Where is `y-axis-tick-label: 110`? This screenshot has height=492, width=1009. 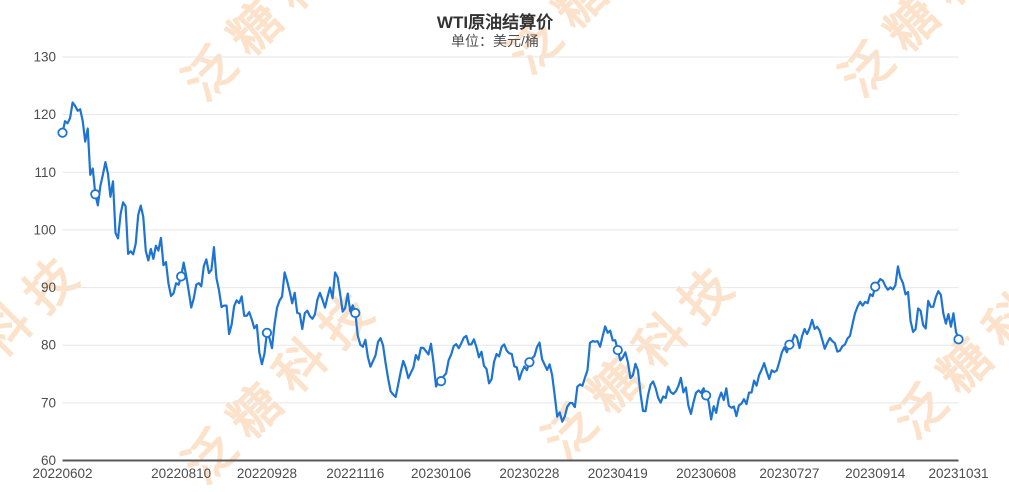
y-axis-tick-label: 110 is located at coordinates (45, 172).